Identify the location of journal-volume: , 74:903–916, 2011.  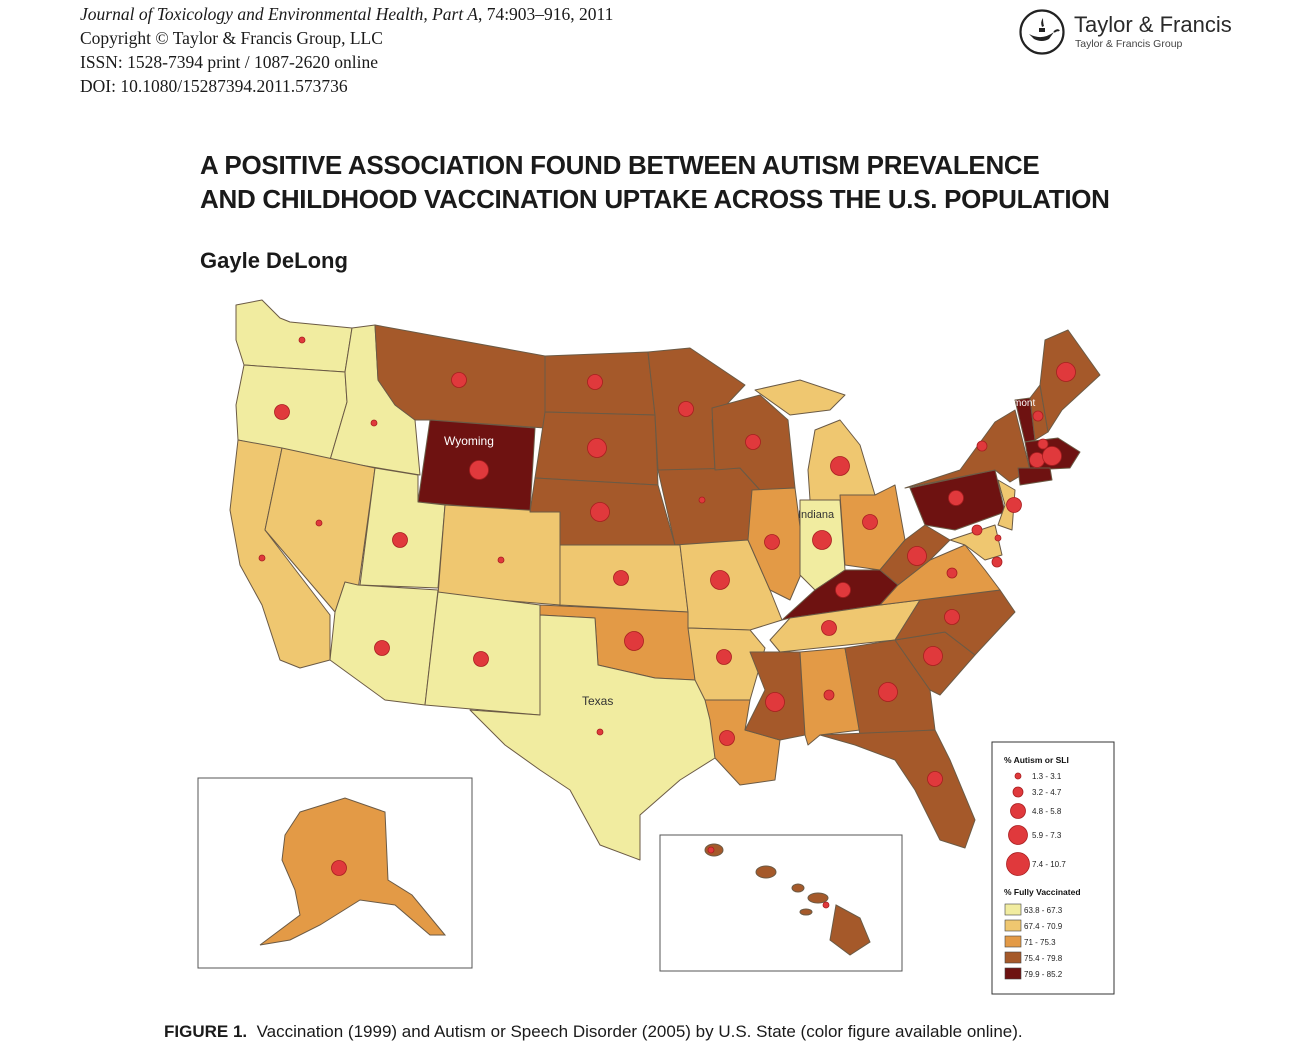
(545, 14).